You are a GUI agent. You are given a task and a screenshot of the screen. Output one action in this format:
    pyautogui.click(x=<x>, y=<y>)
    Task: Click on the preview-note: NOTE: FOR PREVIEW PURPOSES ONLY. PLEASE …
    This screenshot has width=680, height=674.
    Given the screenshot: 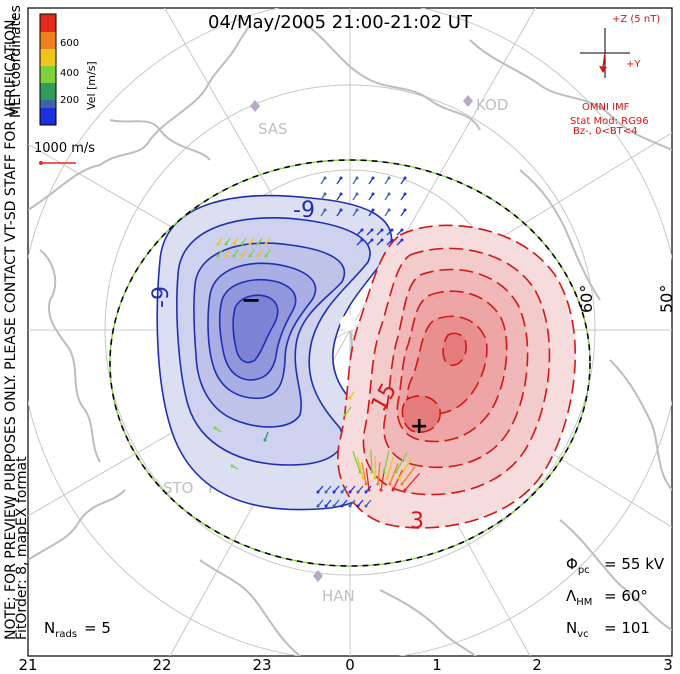 What is the action you would take?
    pyautogui.click(x=11, y=327)
    